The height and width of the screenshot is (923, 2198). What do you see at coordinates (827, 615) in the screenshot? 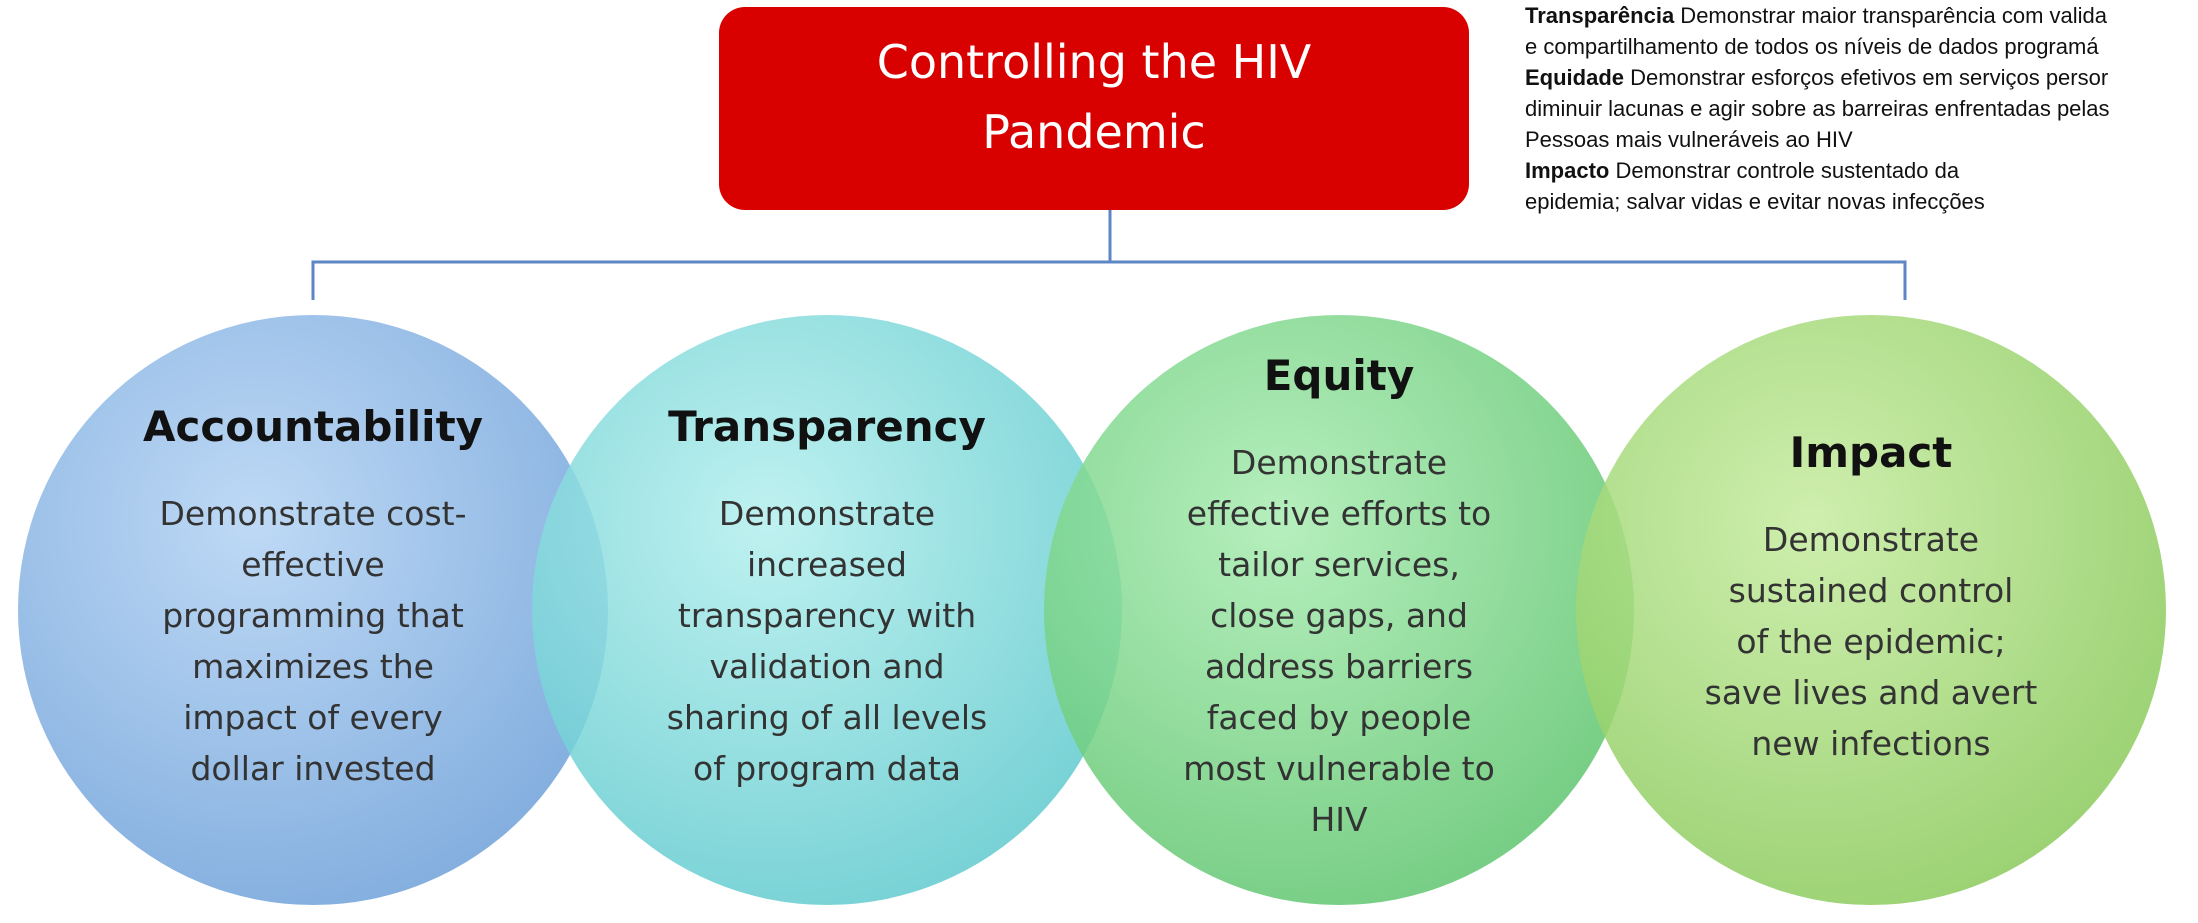
I see `circle-text: transparency with` at bounding box center [827, 615].